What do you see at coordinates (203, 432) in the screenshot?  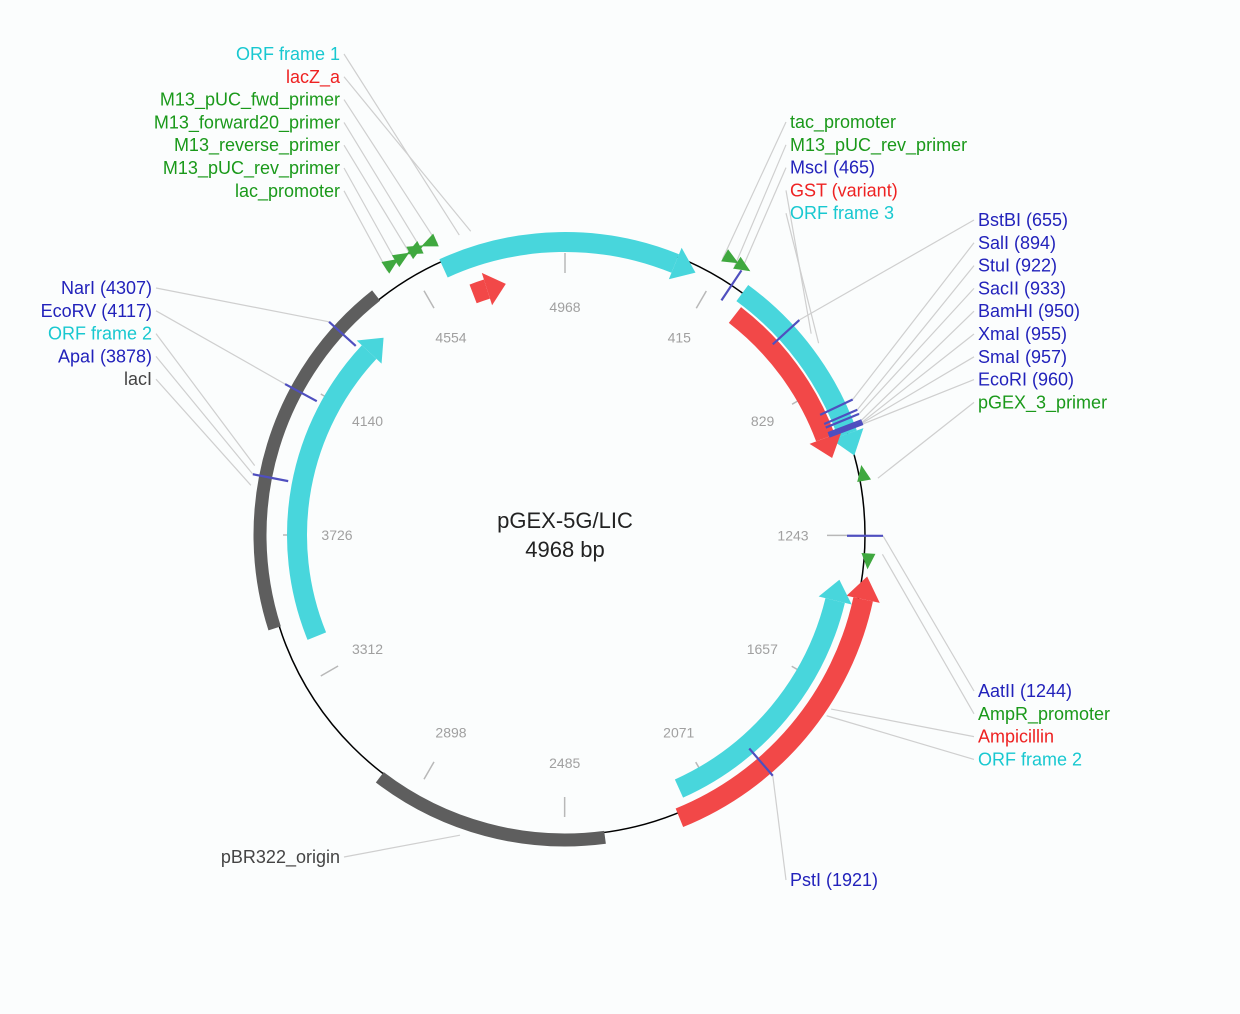 I see `leader-laci` at bounding box center [203, 432].